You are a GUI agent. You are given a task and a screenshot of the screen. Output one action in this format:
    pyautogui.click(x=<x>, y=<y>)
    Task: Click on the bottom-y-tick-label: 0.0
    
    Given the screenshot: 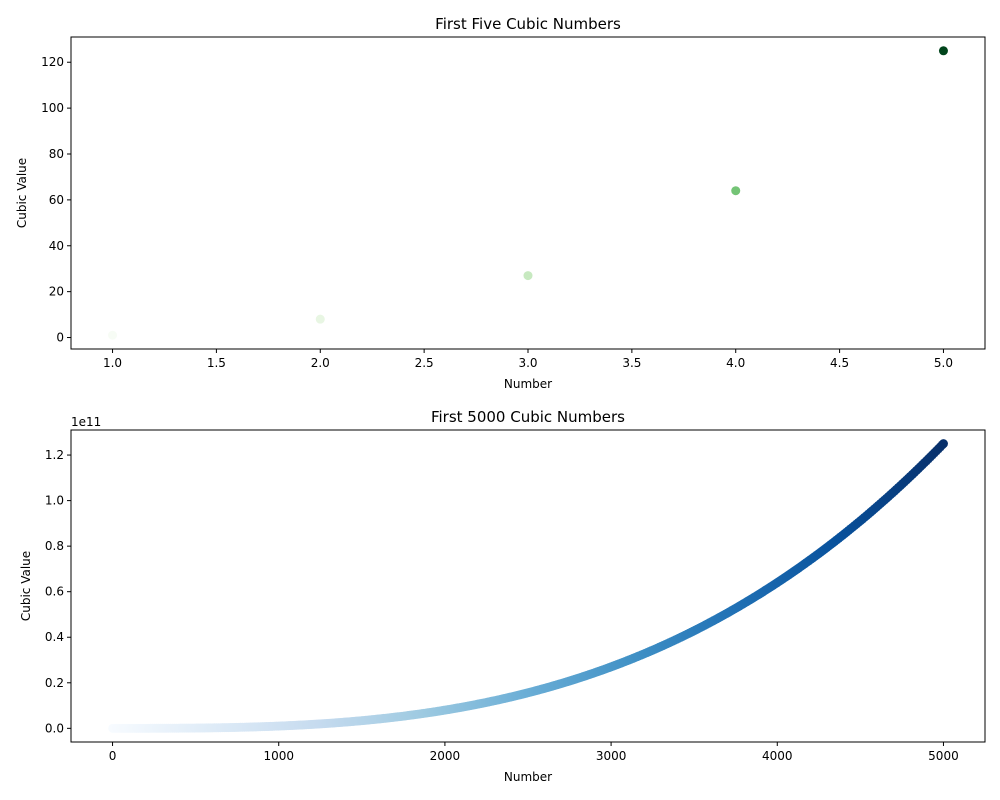 What is the action you would take?
    pyautogui.click(x=54, y=728)
    